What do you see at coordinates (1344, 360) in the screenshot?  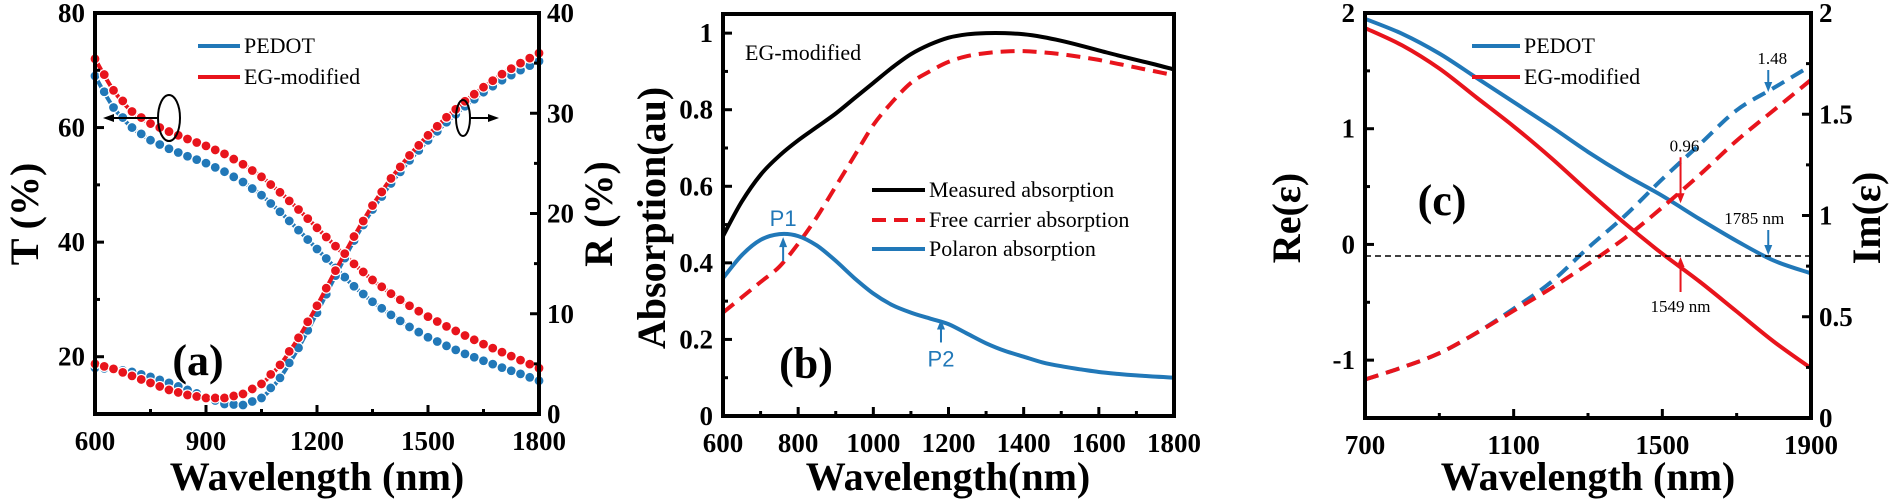 I see `y-tick-label: -1` at bounding box center [1344, 360].